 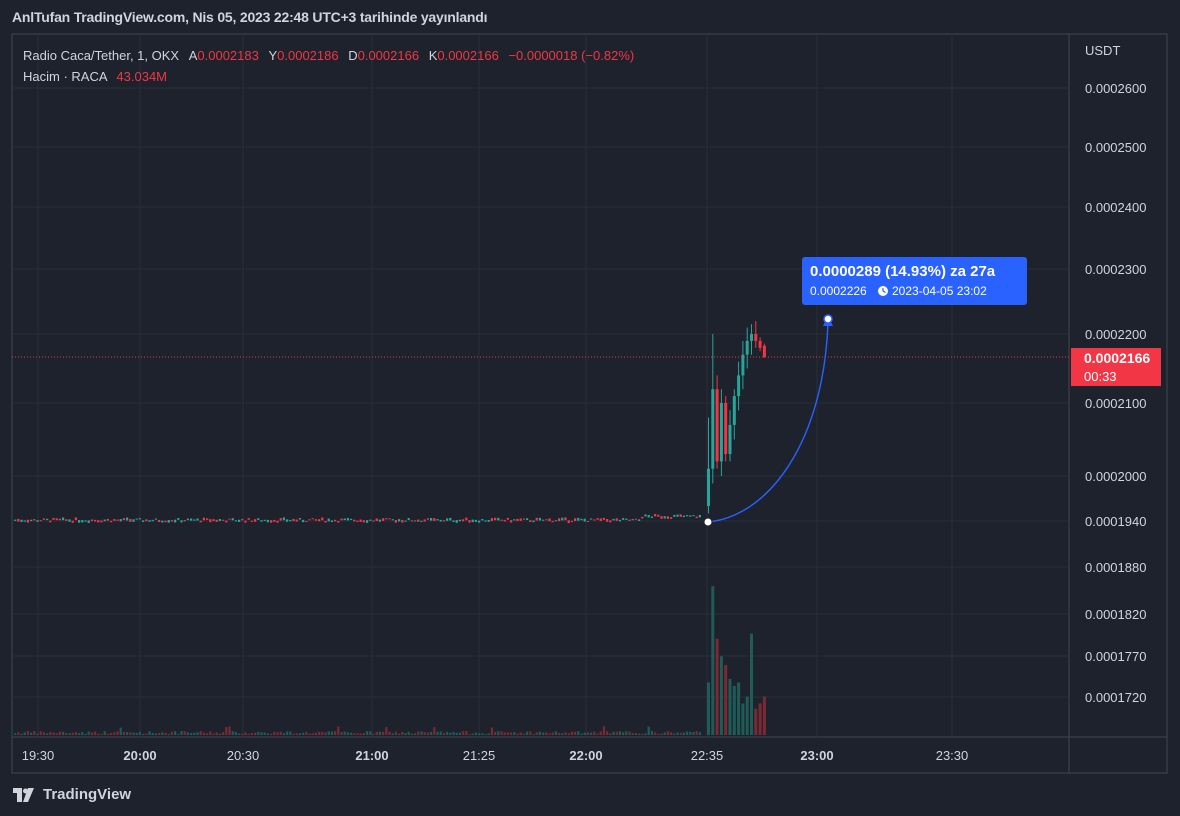 I want to click on open-value: 0.0002183, so click(x=228, y=55).